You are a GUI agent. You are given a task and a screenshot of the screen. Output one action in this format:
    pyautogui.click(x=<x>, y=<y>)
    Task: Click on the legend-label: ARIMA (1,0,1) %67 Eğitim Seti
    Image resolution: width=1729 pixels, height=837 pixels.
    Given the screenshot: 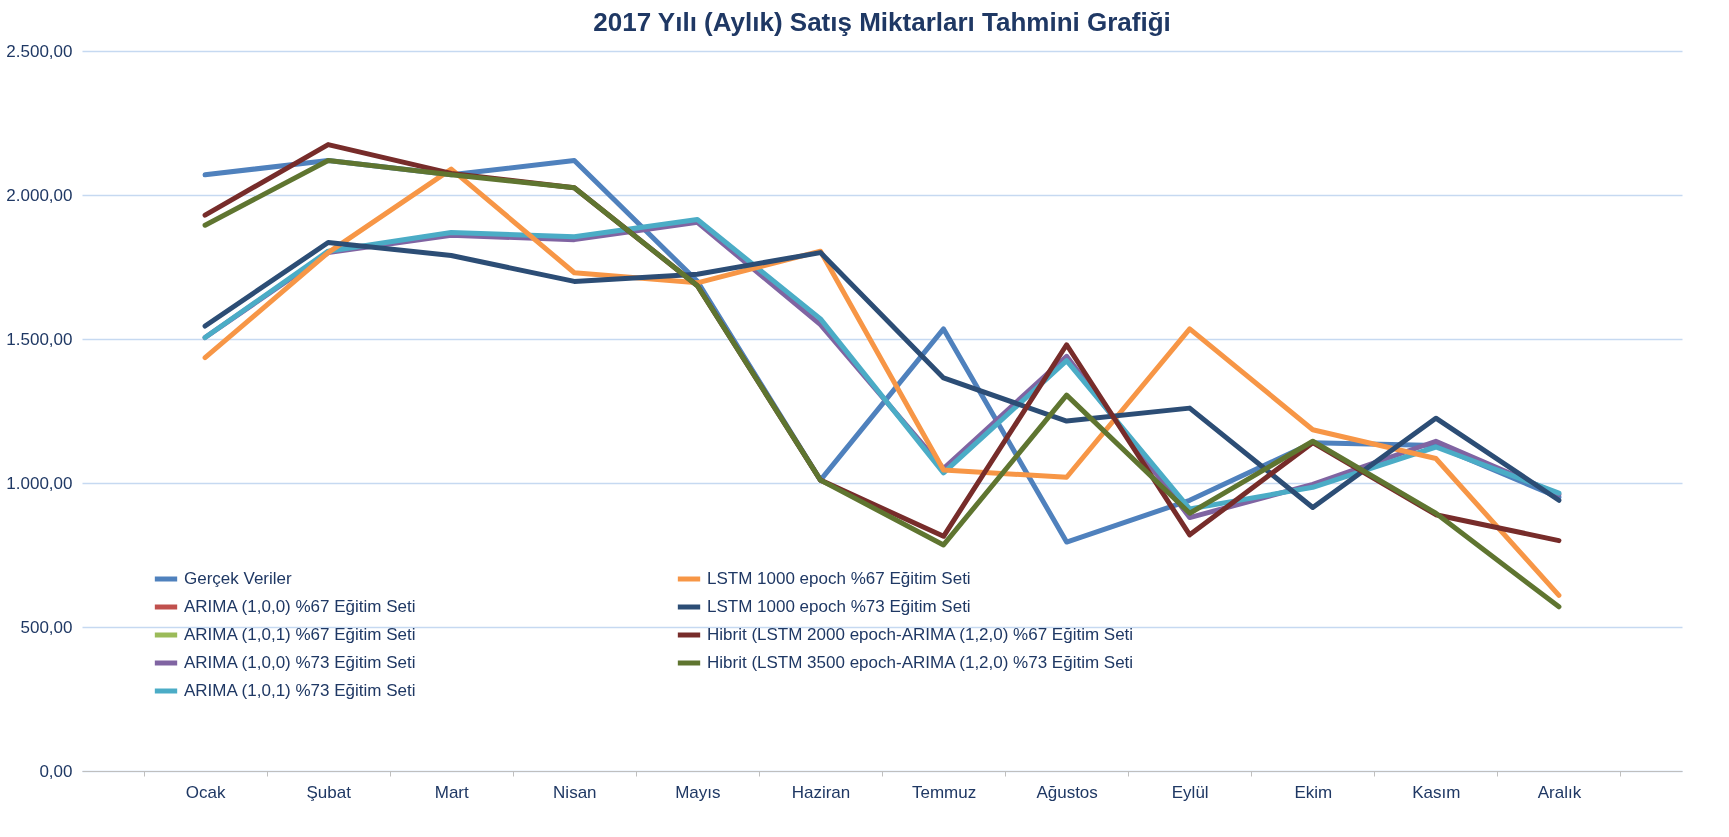 What is the action you would take?
    pyautogui.click(x=300, y=634)
    